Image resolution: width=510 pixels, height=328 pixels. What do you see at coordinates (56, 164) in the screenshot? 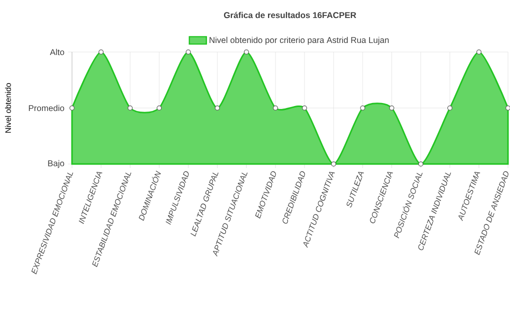
I see `text: Bajo` at bounding box center [56, 164].